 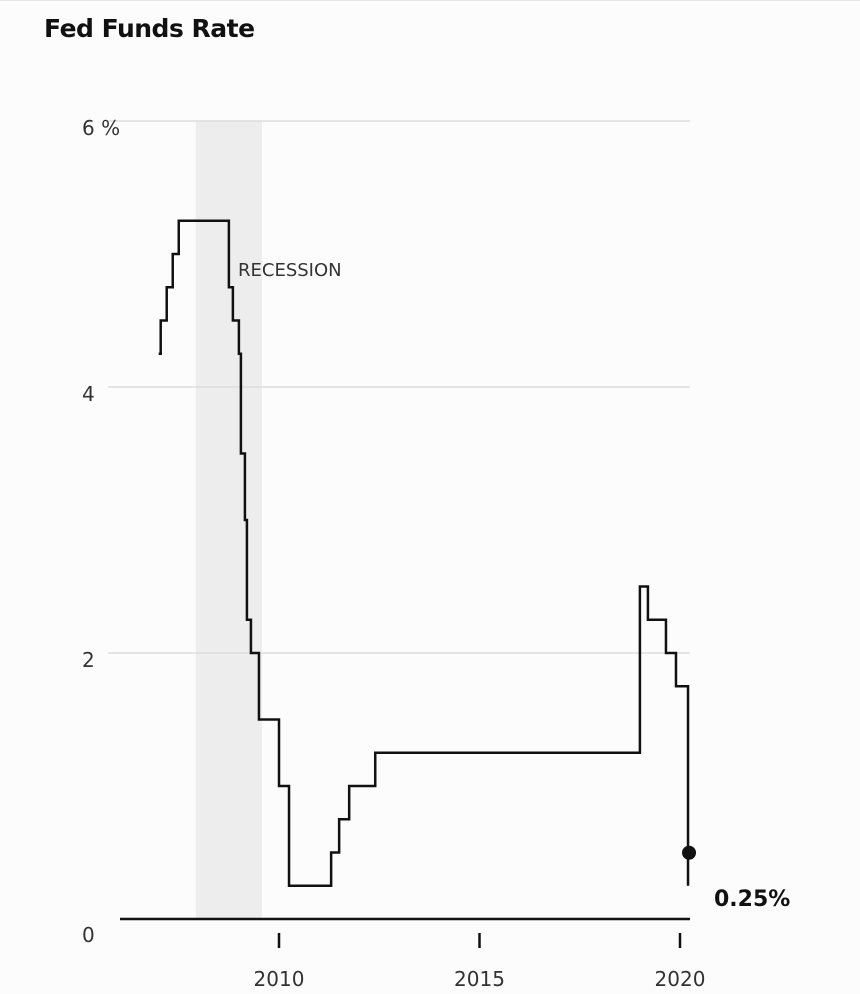 What do you see at coordinates (279, 979) in the screenshot?
I see `x-tick-label: 2010` at bounding box center [279, 979].